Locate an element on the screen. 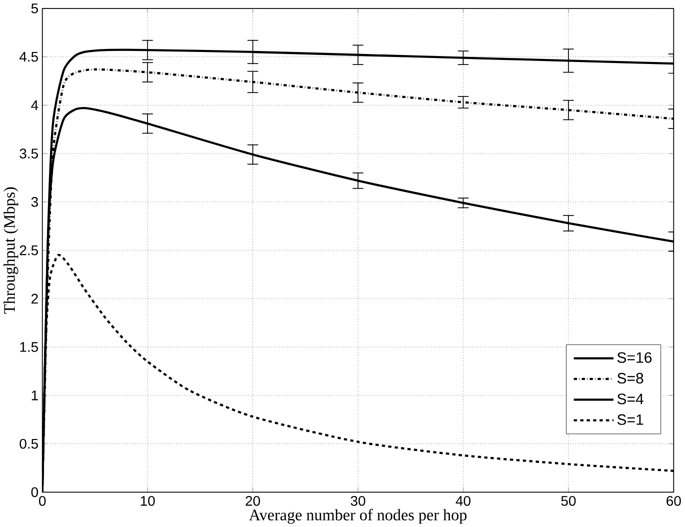 The image size is (685, 527). y-tick-label: 2 is located at coordinates (35, 299).